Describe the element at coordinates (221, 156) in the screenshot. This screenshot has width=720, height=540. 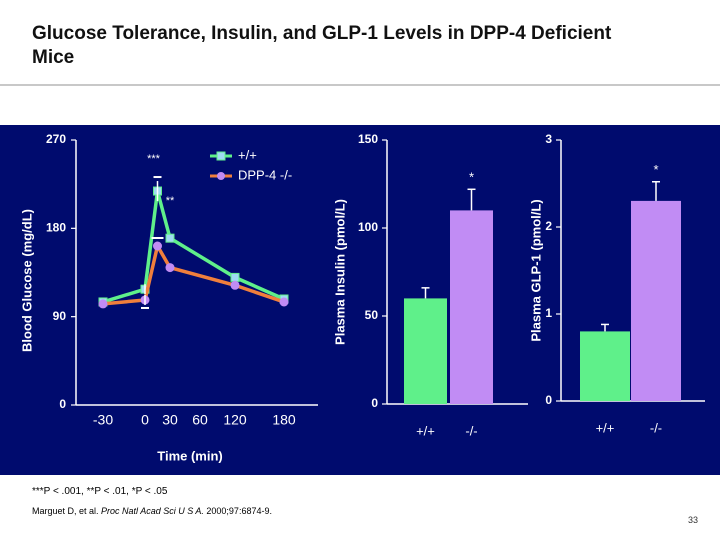
I see `legend-wildtype-marker` at that location.